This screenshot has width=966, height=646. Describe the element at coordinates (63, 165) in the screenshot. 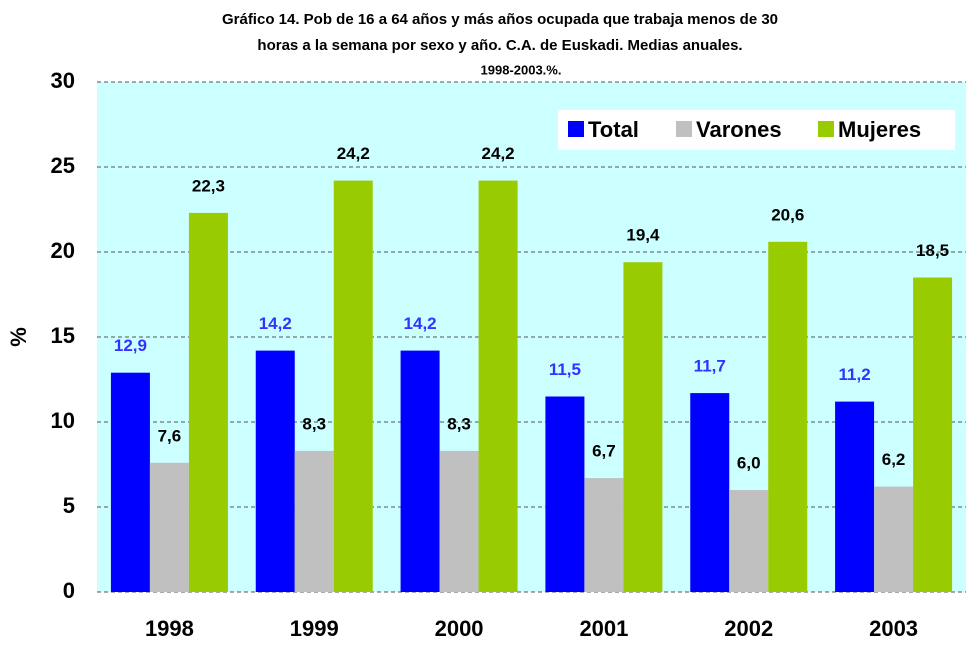

I see `y-tick-label: 25` at that location.